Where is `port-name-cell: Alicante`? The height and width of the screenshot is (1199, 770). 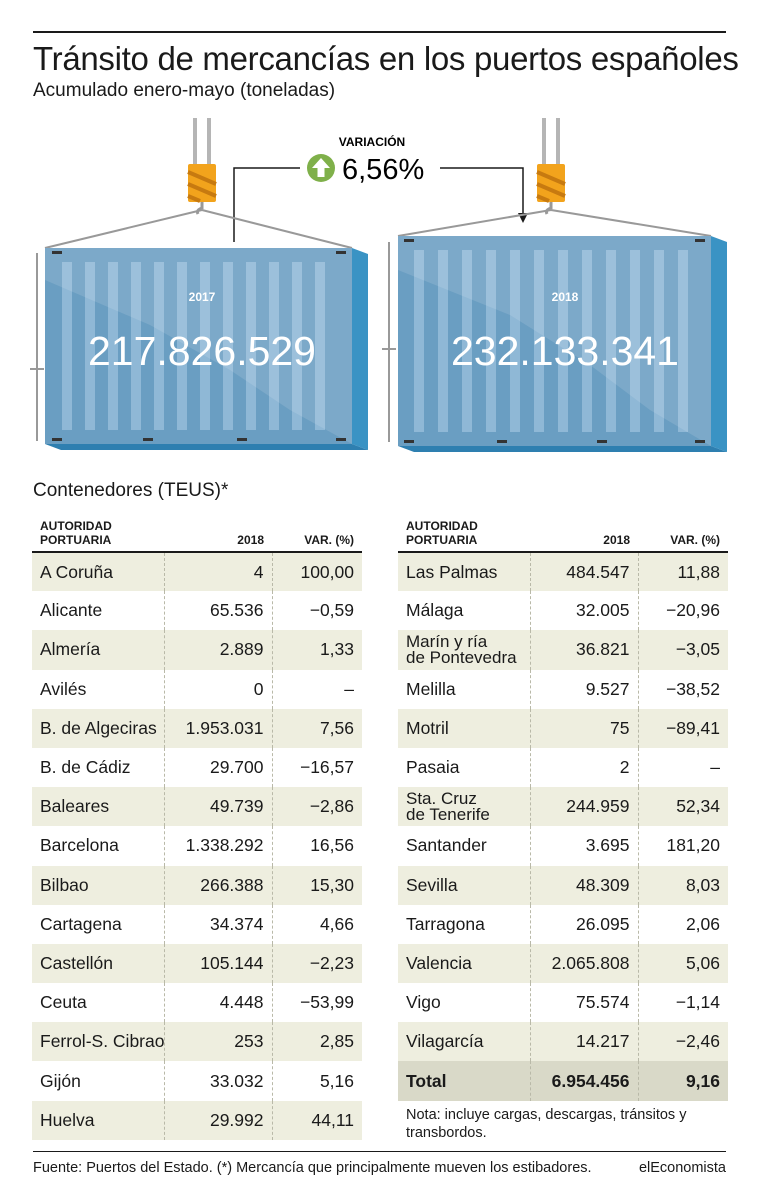 port-name-cell: Alicante is located at coordinates (71, 610).